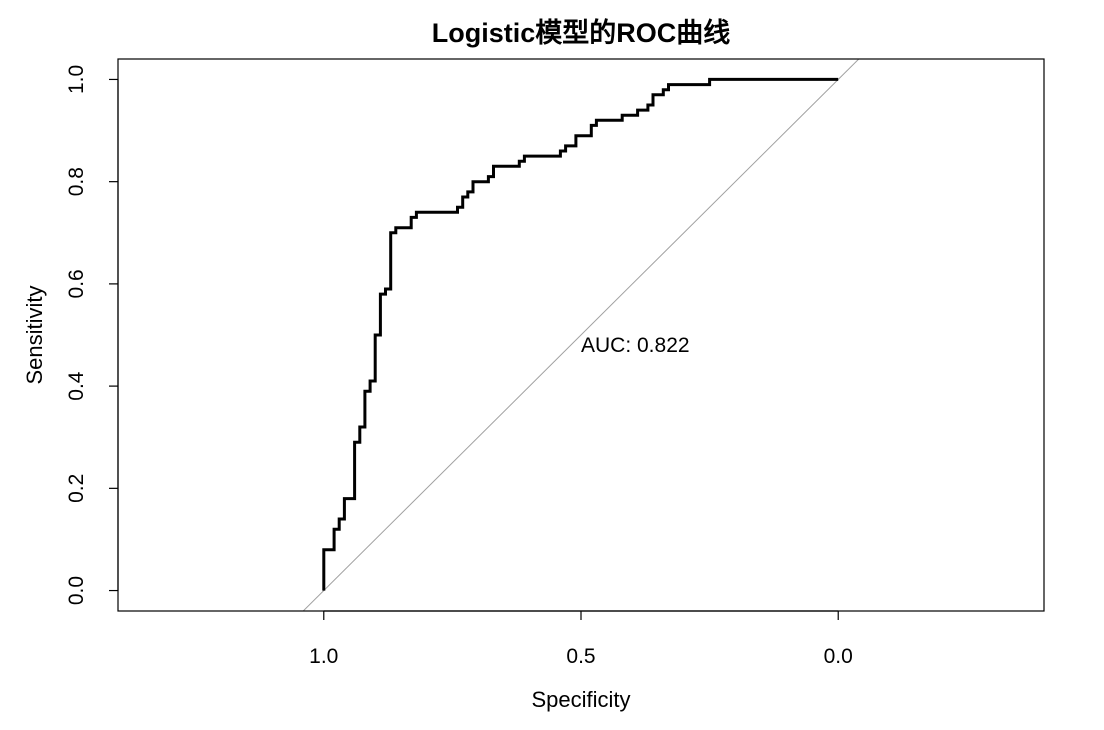 The image size is (1104, 730). Describe the element at coordinates (580, 699) in the screenshot. I see `x-axis-title: Specificity` at that location.